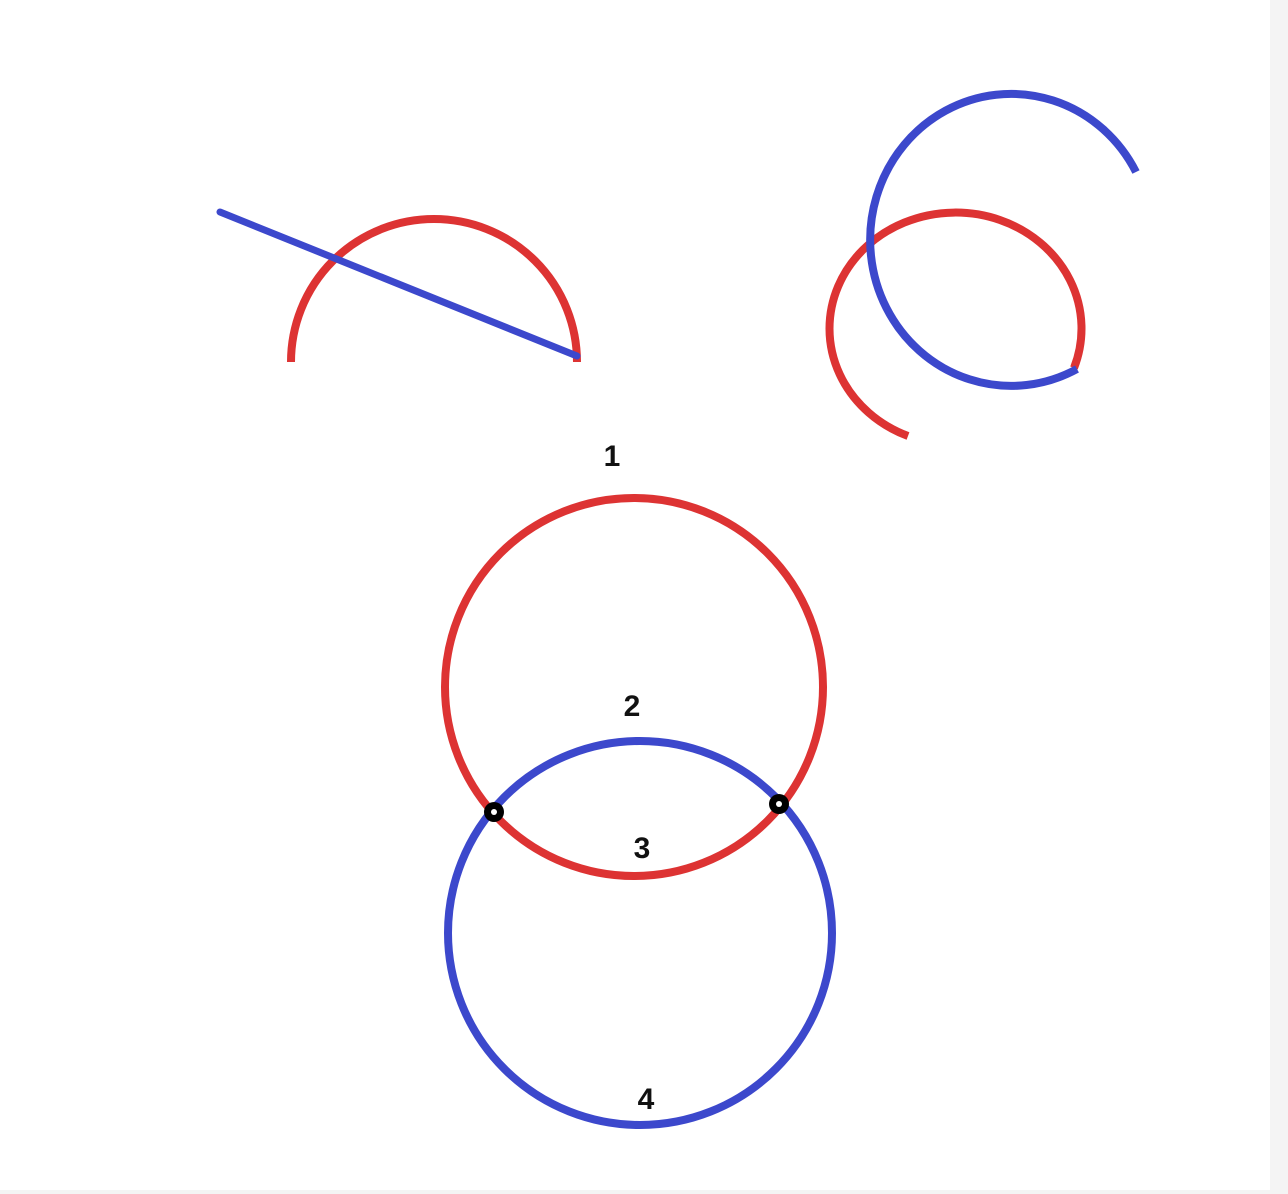 The image size is (1288, 1194). Describe the element at coordinates (642, 848) in the screenshot. I see `label-3: 3` at that location.